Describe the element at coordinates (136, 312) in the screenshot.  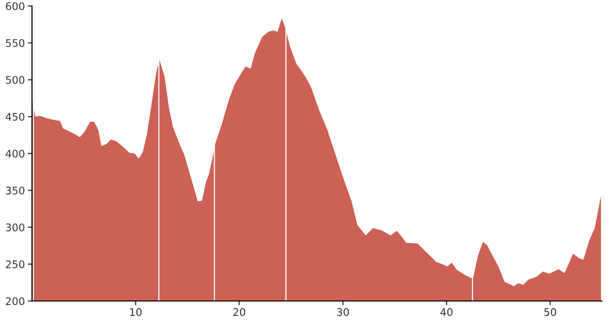
I see `x-tick-label: 10` at that location.